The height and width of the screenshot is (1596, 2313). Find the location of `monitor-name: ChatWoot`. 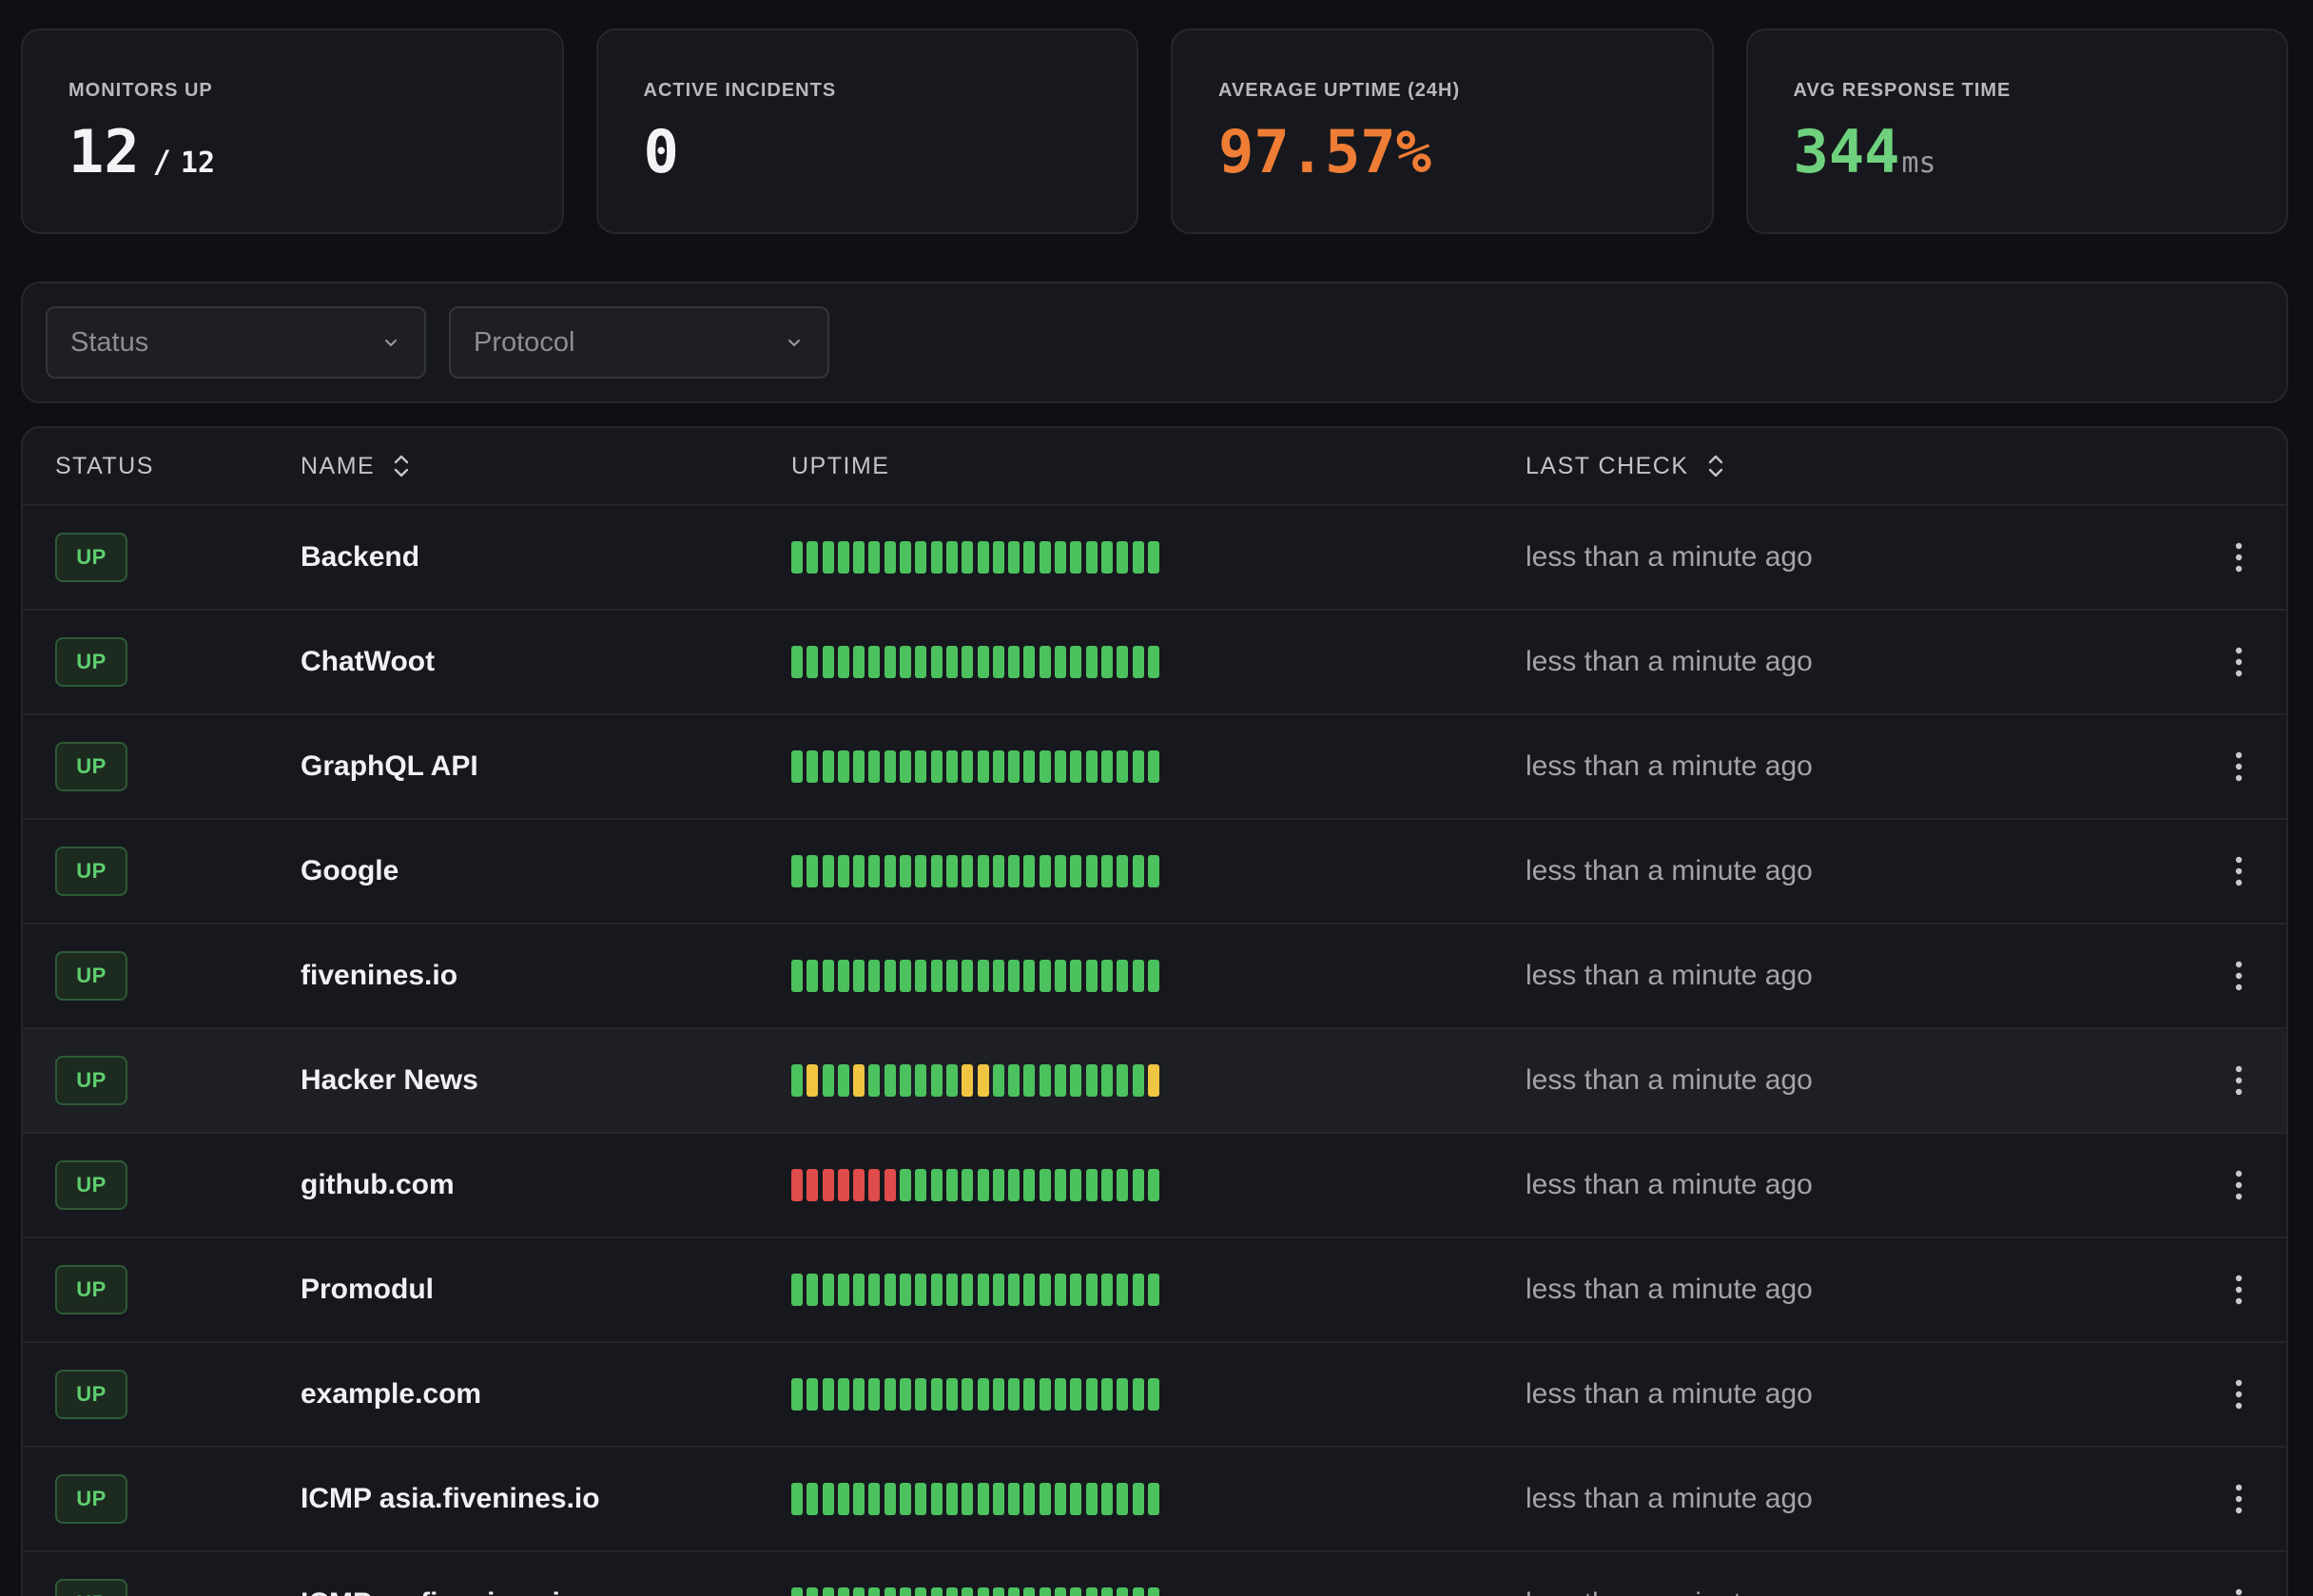

monitor-name: ChatWoot is located at coordinates (368, 661).